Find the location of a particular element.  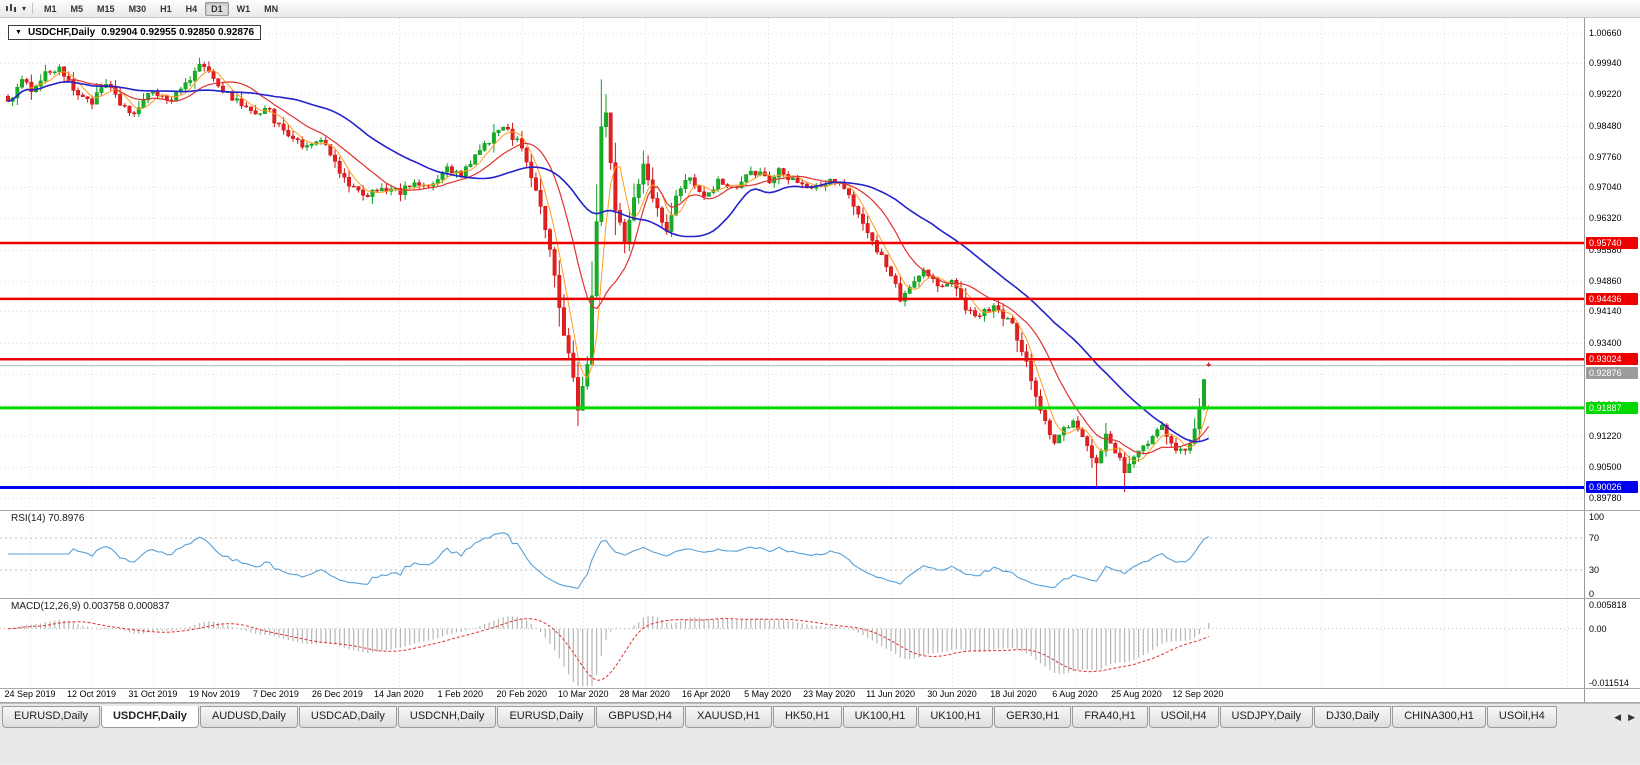

macd-indicator-canvas is located at coordinates (792, 643).